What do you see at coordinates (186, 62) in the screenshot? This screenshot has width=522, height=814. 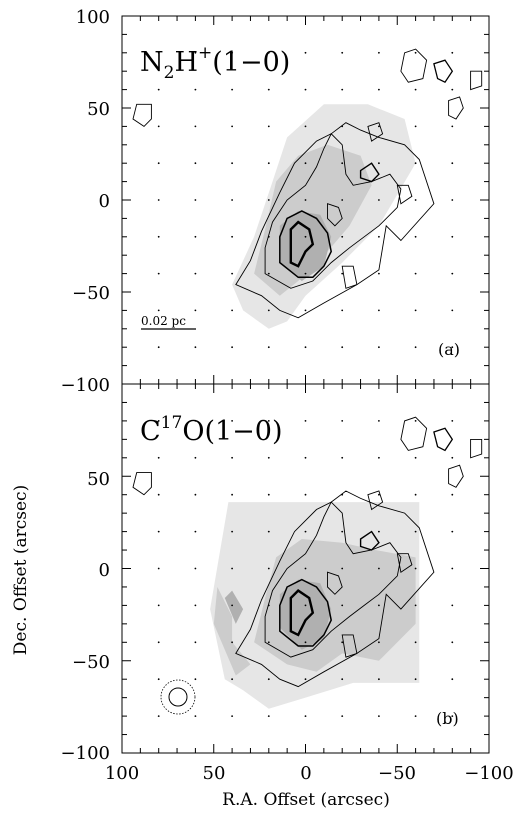 I see `panel-a-title-part: H` at bounding box center [186, 62].